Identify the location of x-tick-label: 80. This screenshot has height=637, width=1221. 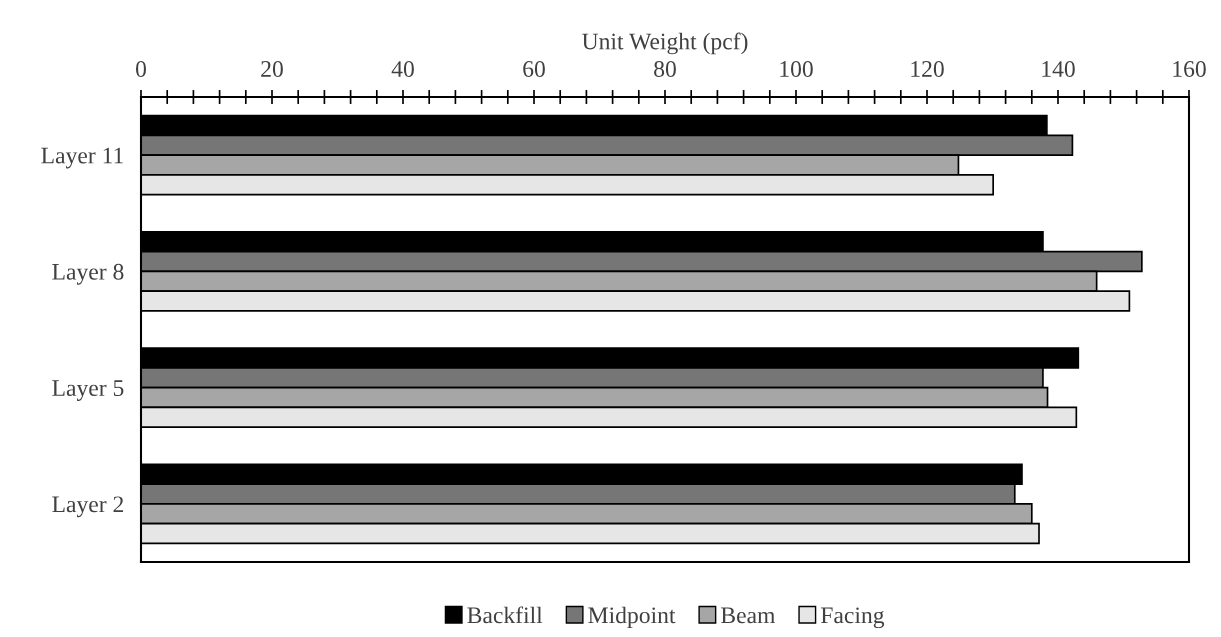
(665, 68).